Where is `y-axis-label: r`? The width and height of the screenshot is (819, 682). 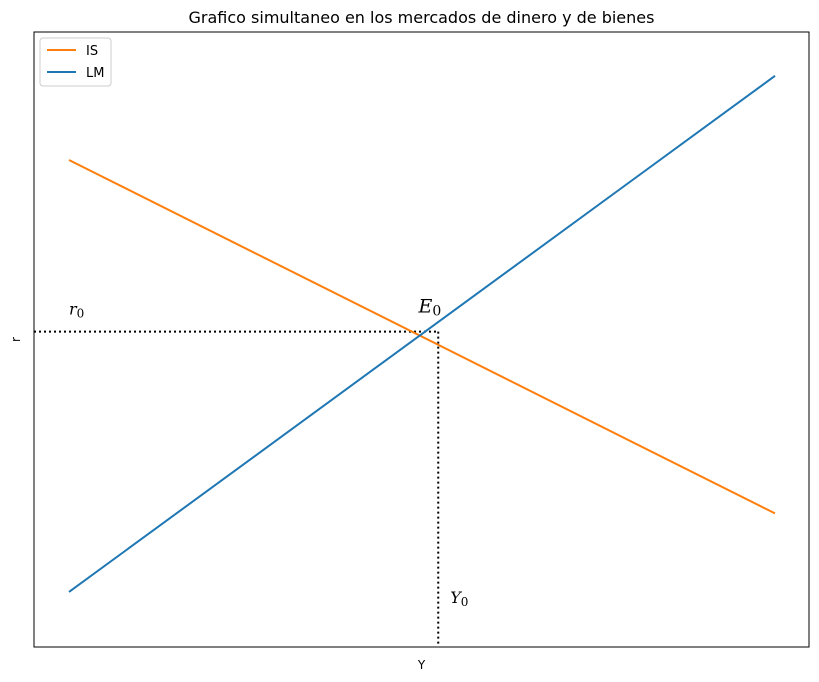
y-axis-label: r is located at coordinates (16, 339).